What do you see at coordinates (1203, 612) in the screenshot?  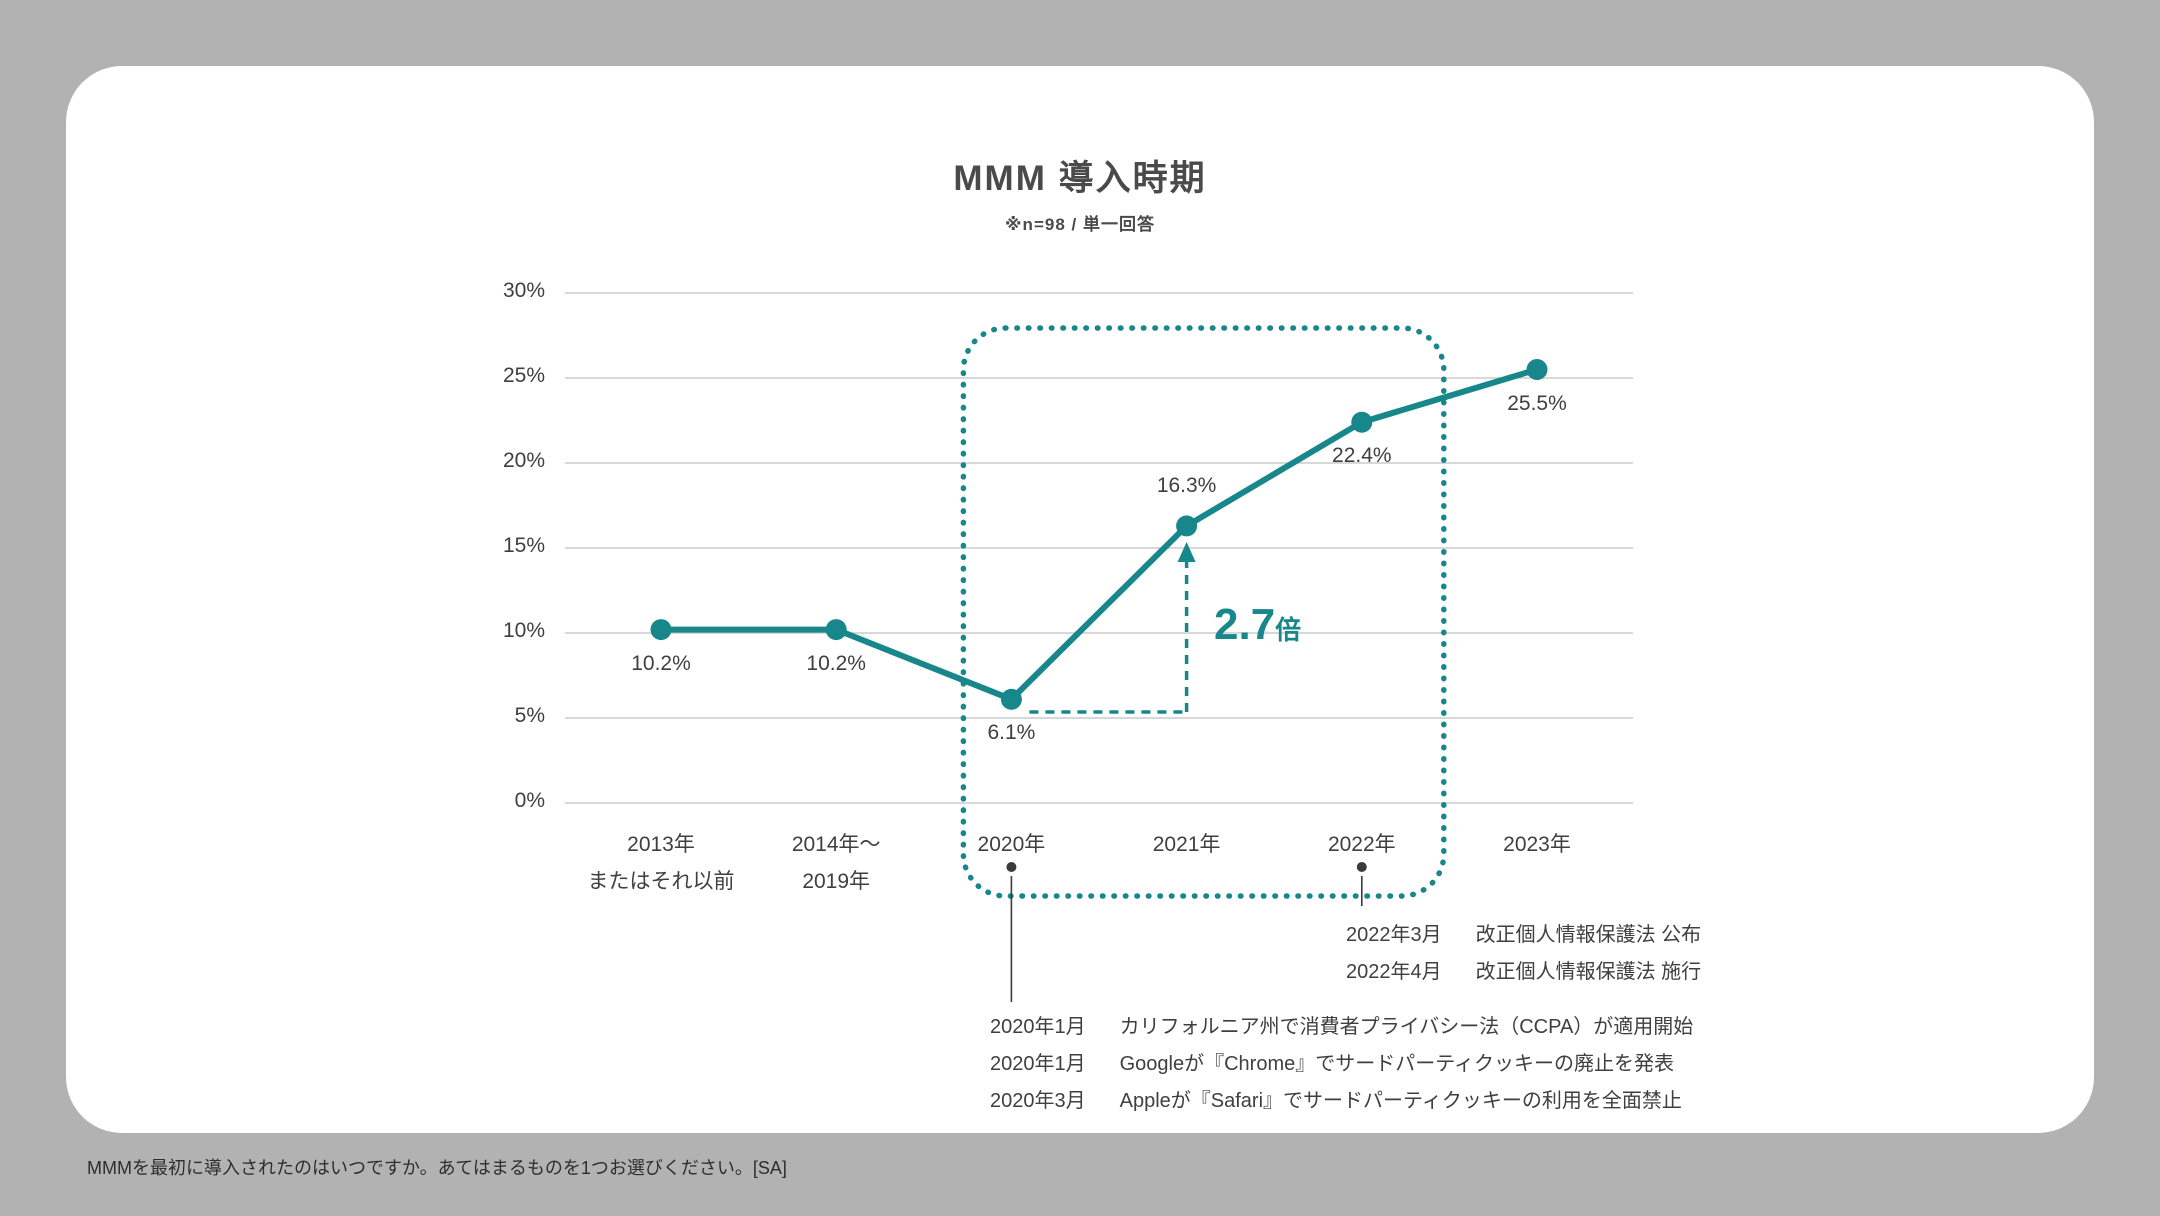 I see `highlight-dotted-box` at bounding box center [1203, 612].